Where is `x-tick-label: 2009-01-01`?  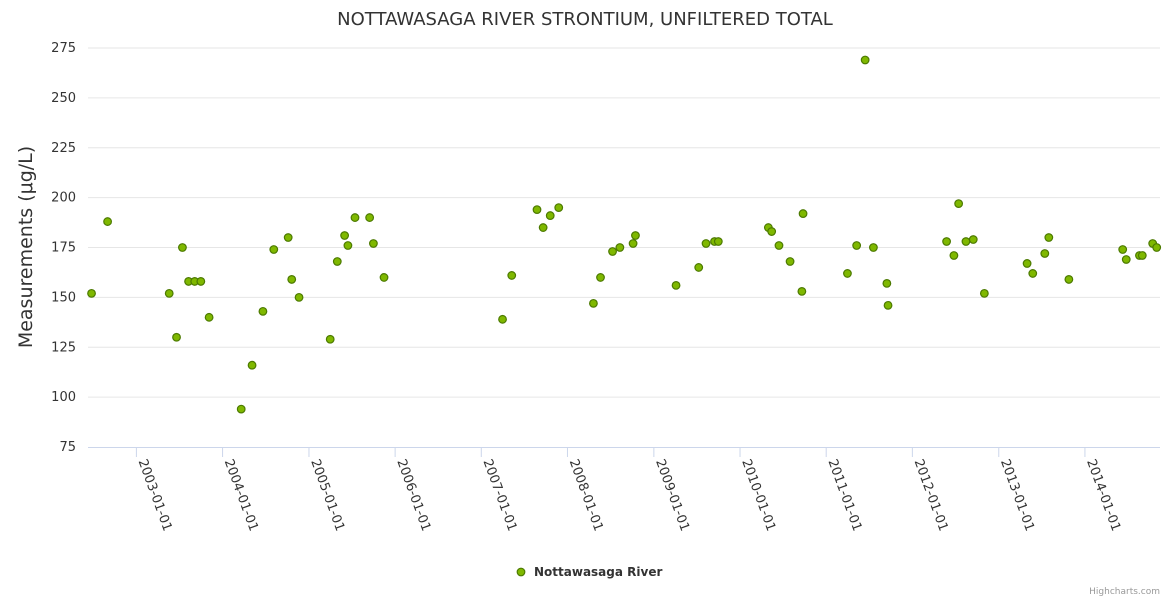 x-tick-label: 2009-01-01 is located at coordinates (672, 495).